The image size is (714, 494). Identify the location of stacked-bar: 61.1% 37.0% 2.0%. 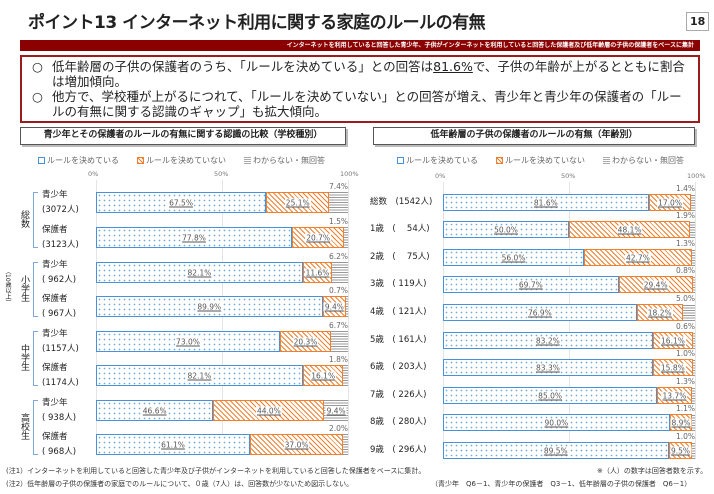
(222, 439).